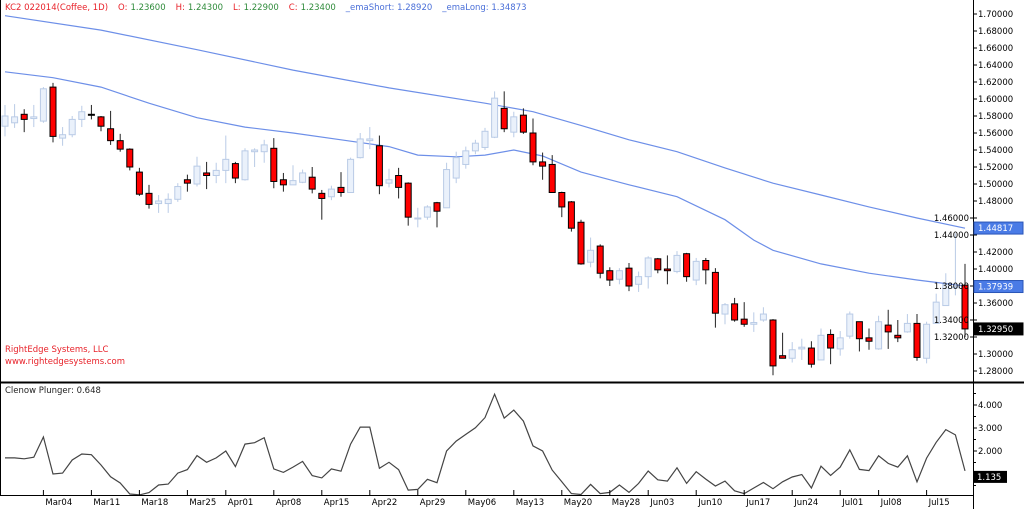 This screenshot has width=1024, height=509. What do you see at coordinates (661, 503) in the screenshot?
I see `date-tick-label: Jun03` at bounding box center [661, 503].